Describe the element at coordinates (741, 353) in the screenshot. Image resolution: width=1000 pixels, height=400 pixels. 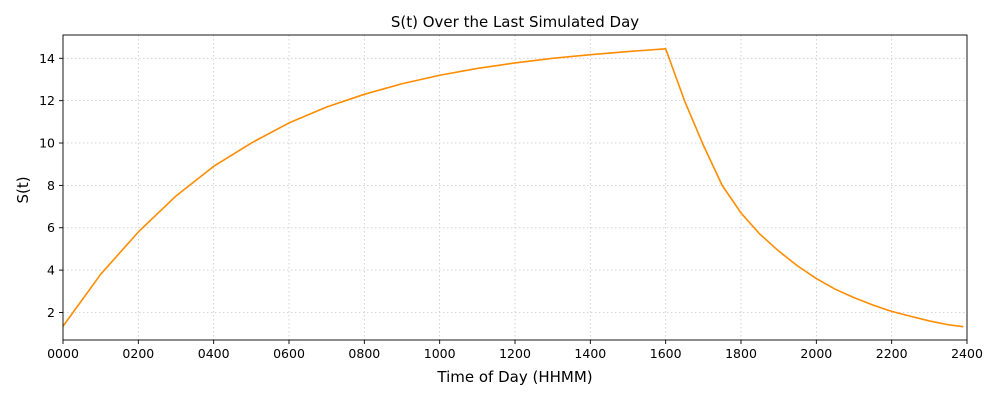
I see `x-tick-label: 1800` at that location.